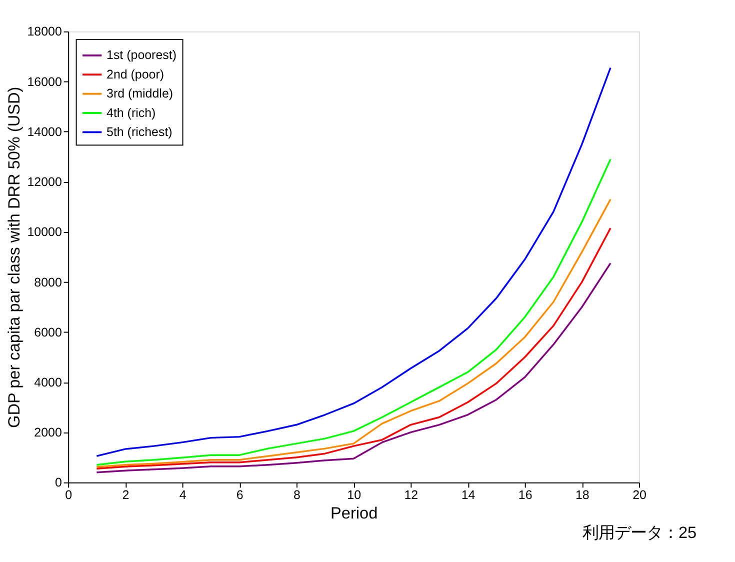 The height and width of the screenshot is (562, 735). Describe the element at coordinates (44, 81) in the screenshot. I see `y-tick-label: 16000` at that location.